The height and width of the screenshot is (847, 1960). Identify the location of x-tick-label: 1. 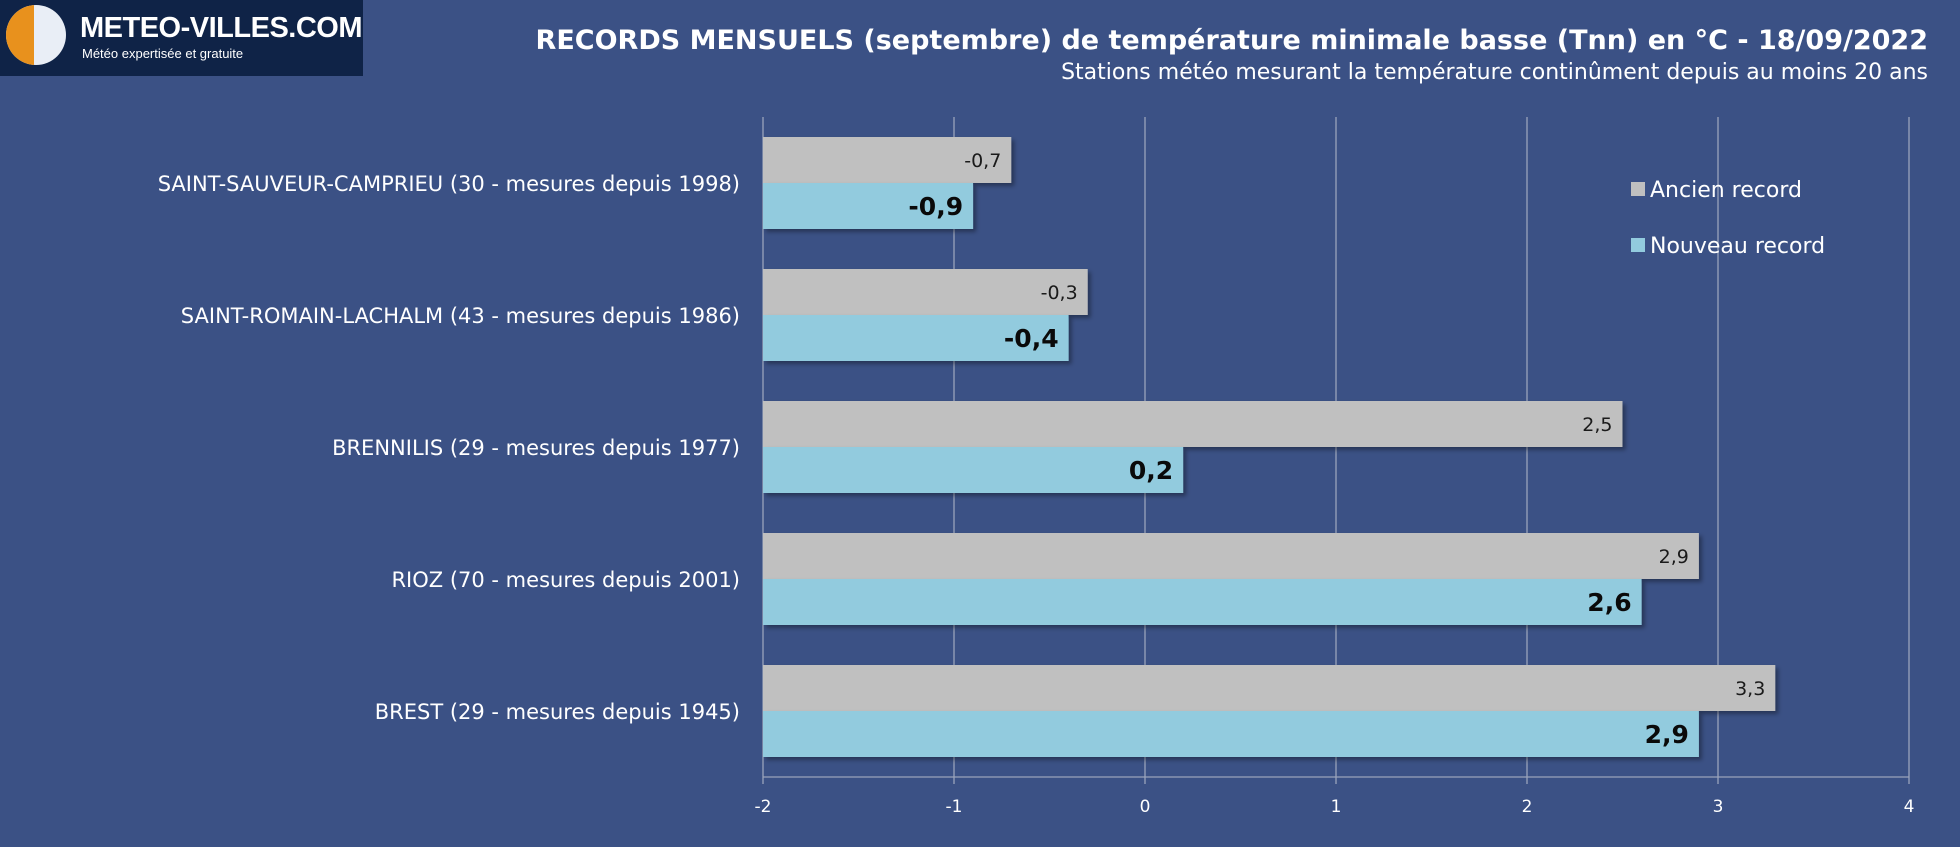
(1336, 807).